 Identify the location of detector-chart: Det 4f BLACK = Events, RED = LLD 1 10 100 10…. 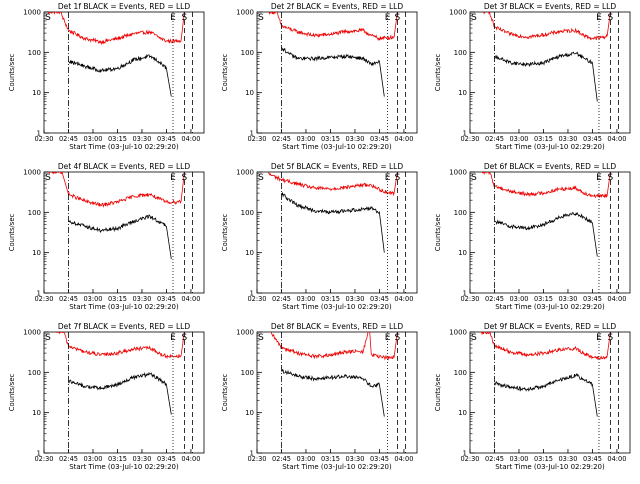
(106, 236).